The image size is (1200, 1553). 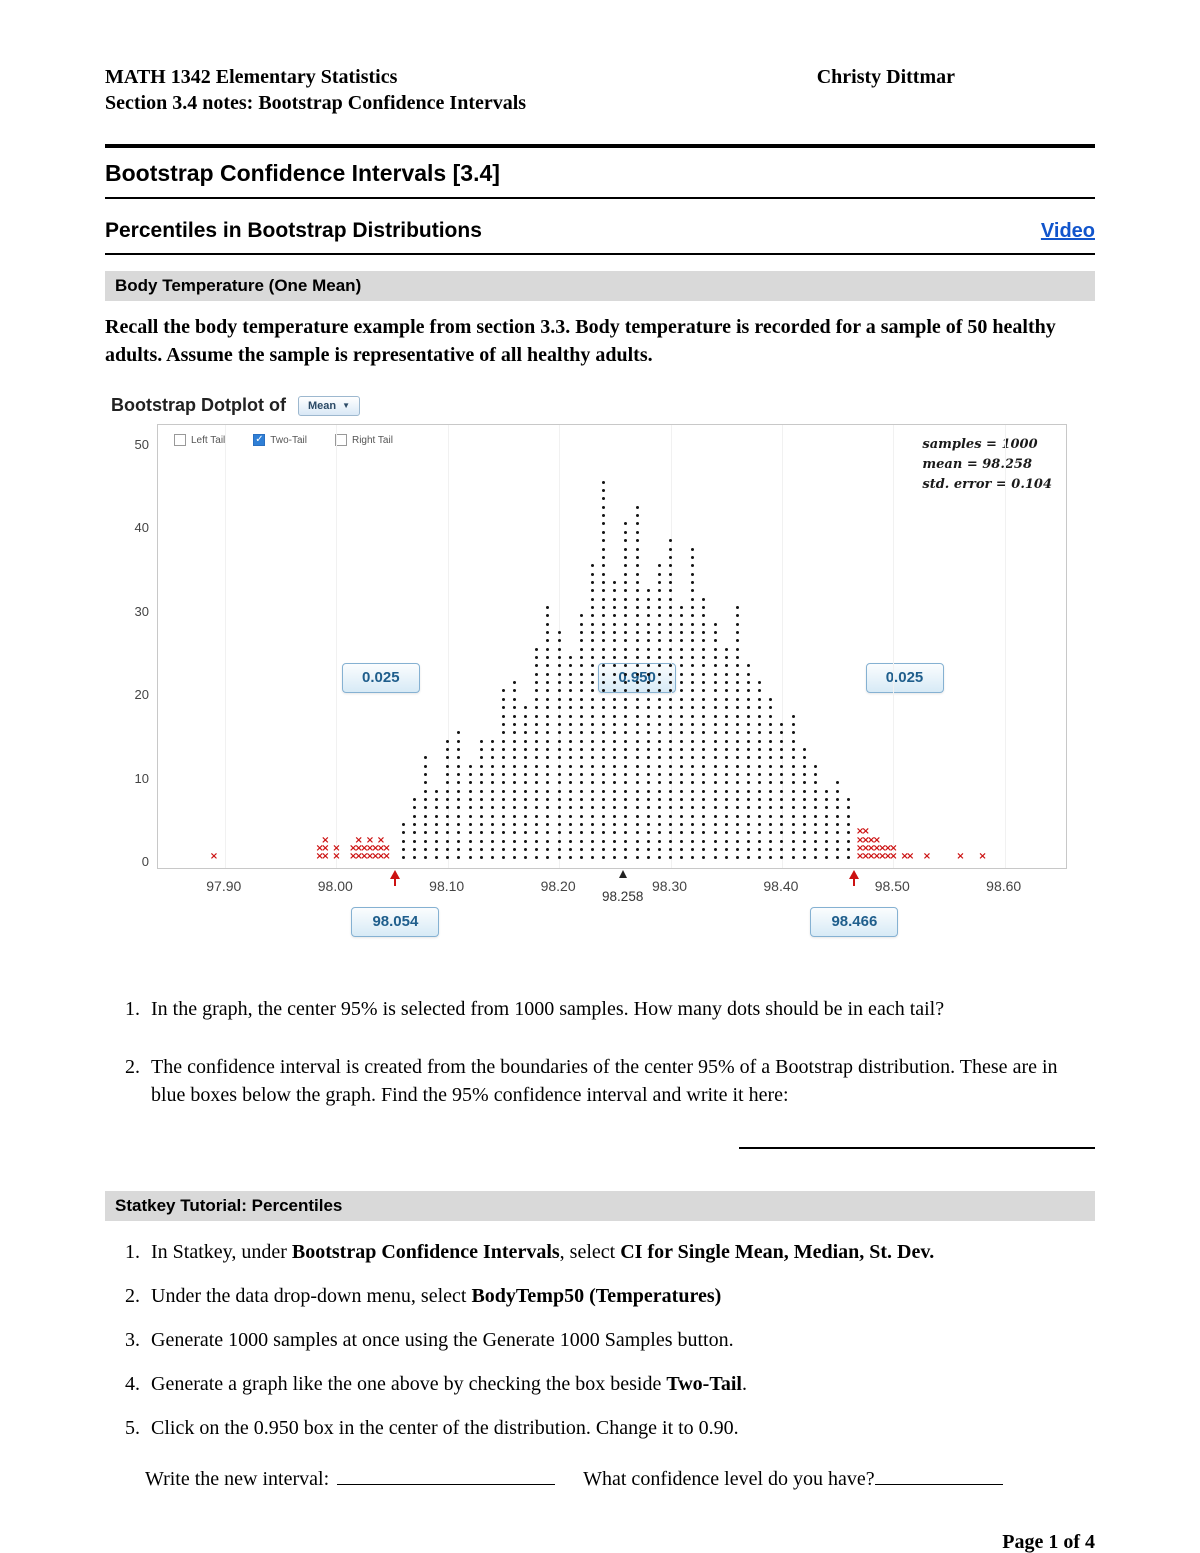 What do you see at coordinates (904, 678) in the screenshot?
I see `right-tail-proportion-box: 0.025` at bounding box center [904, 678].